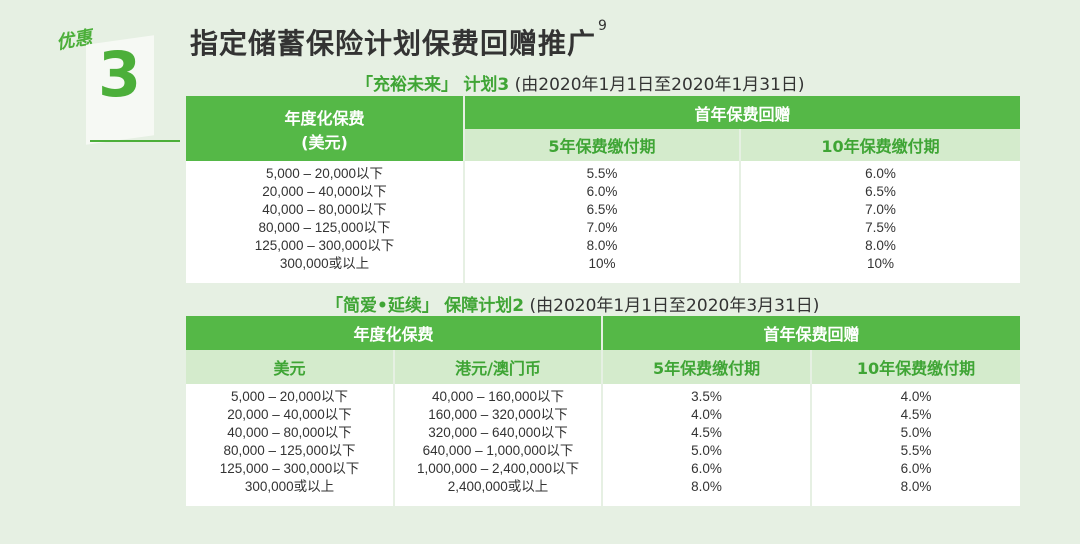 The height and width of the screenshot is (544, 1080). Describe the element at coordinates (498, 432) in the screenshot. I see `plan2-hkd-range: 320,000 – 640,000以下` at that location.